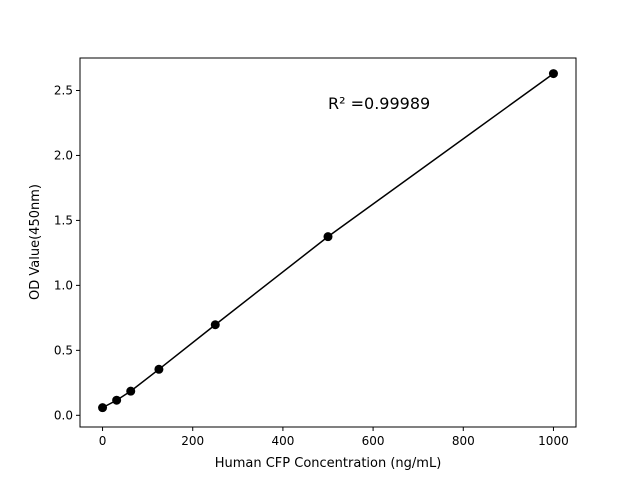 This screenshot has height=484, width=640. What do you see at coordinates (379, 103) in the screenshot?
I see `r-squared-annotation: R² =0.99989` at bounding box center [379, 103].